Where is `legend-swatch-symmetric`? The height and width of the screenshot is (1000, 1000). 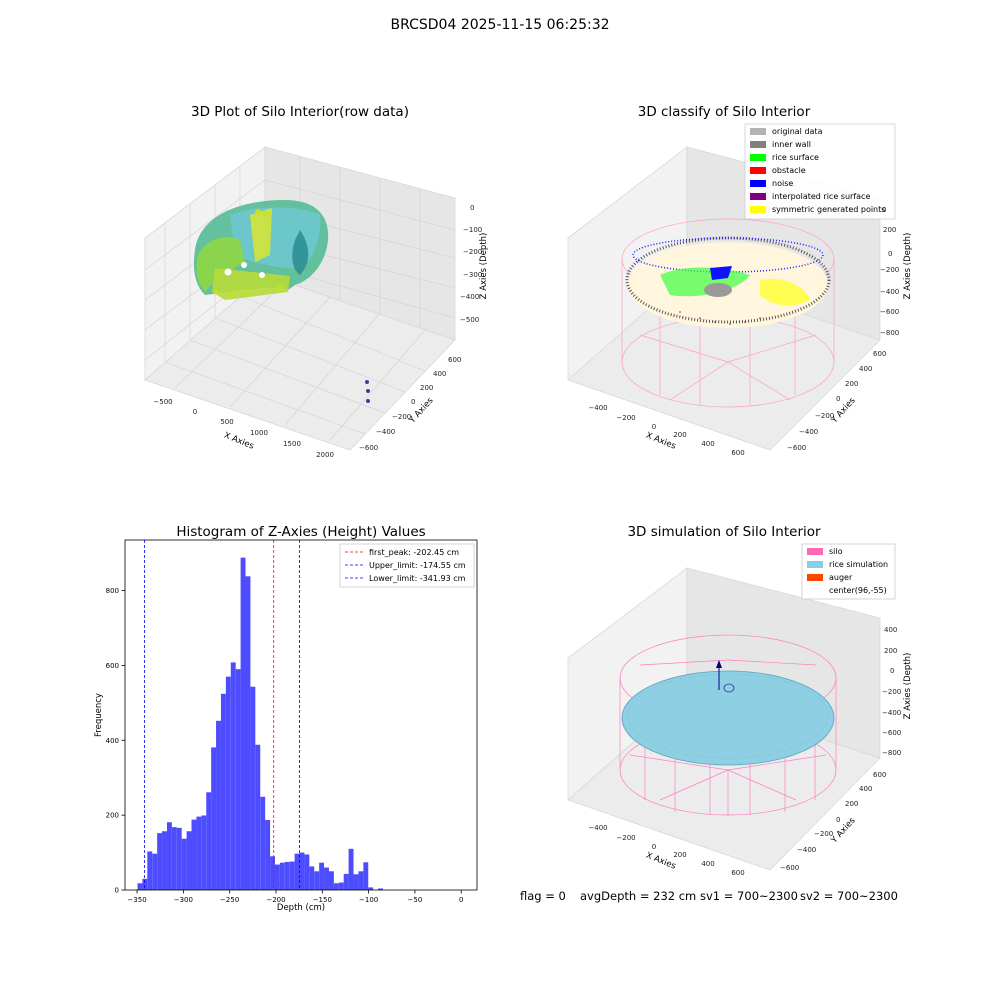 legend-swatch-symmetric is located at coordinates (758, 209).